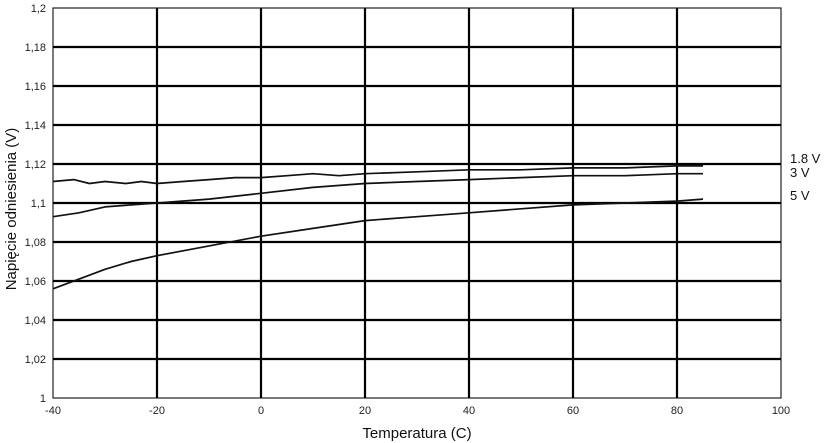 The image size is (825, 443). Describe the element at coordinates (53, 411) in the screenshot. I see `x-tick-label: -40` at that location.